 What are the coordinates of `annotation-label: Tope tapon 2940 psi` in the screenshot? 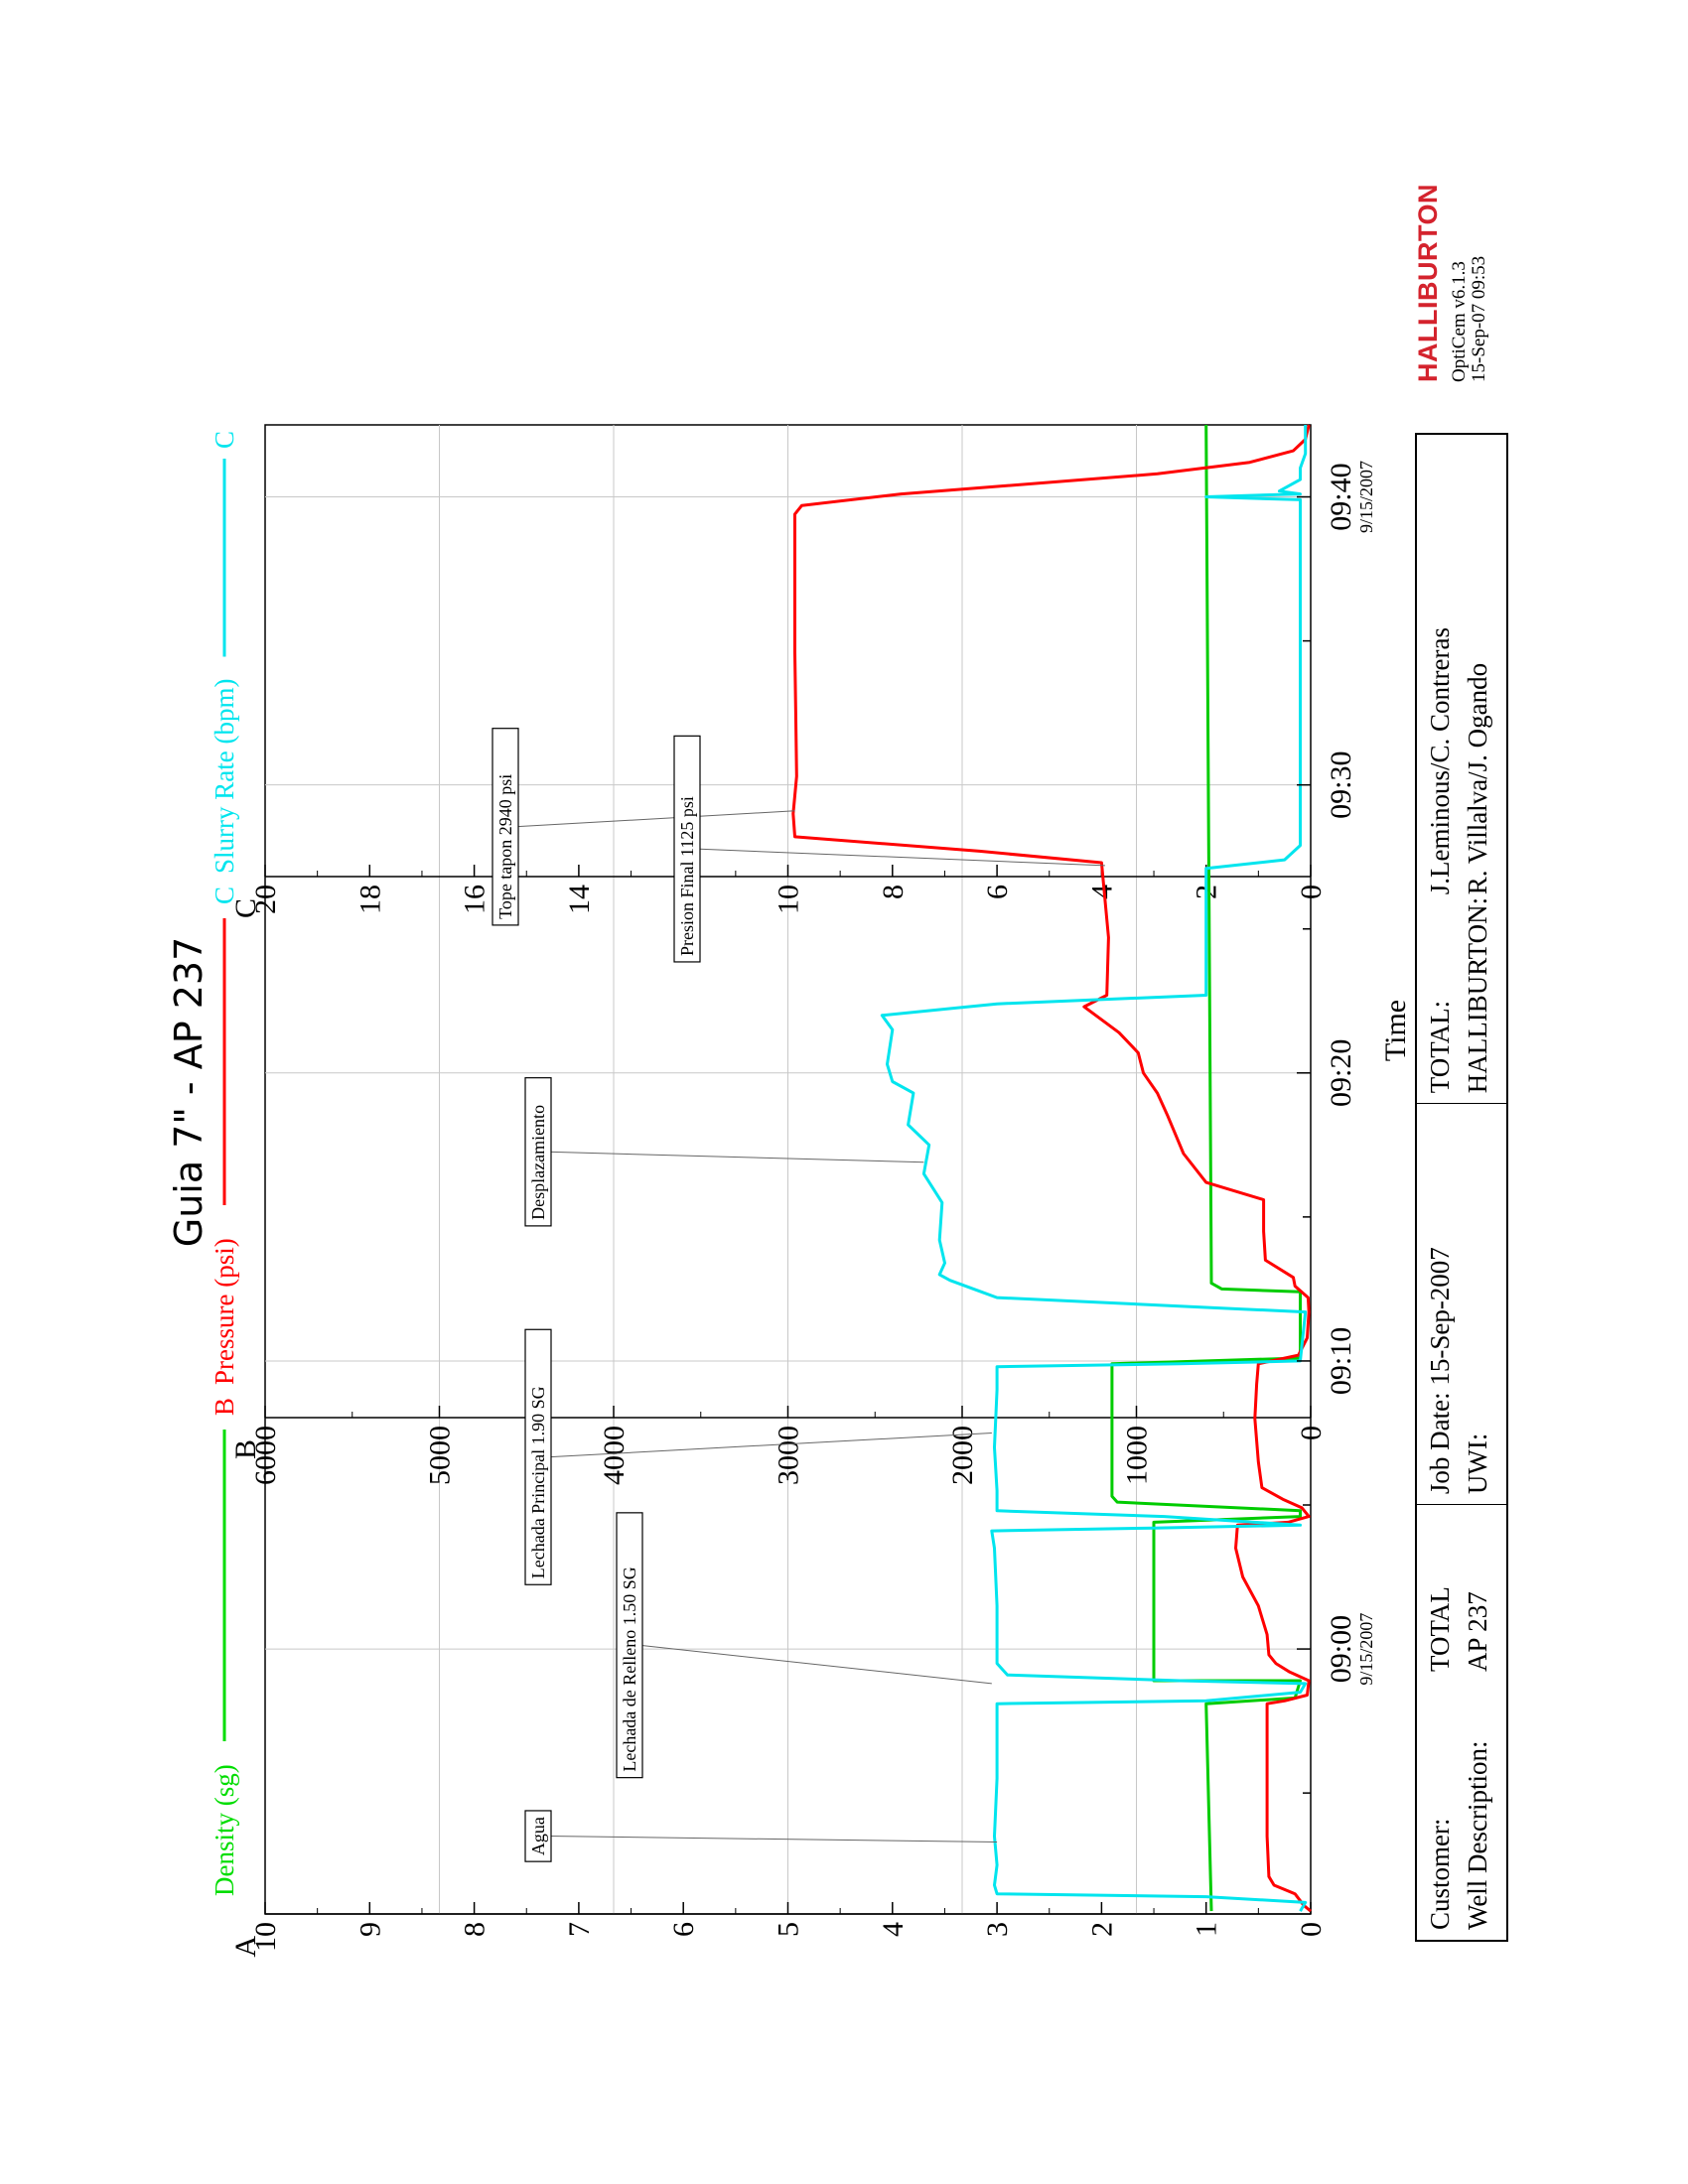 It's located at (643, 827).